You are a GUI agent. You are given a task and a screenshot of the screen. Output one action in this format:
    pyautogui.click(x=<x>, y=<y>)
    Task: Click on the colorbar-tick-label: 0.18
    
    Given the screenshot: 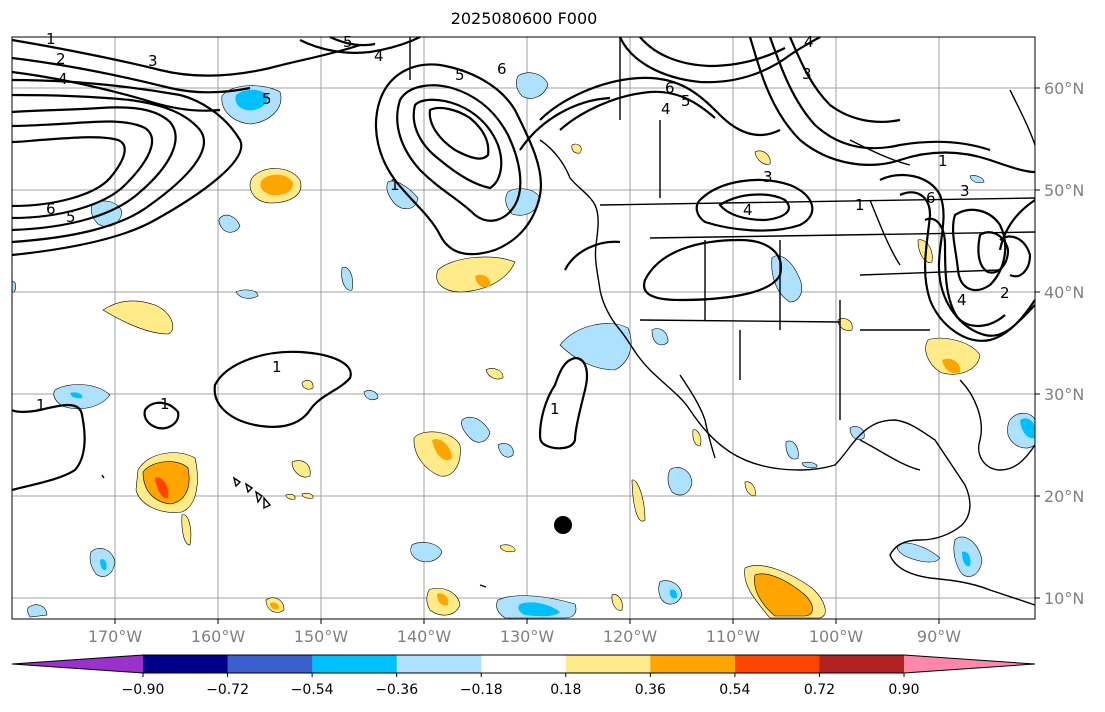 What is the action you would take?
    pyautogui.click(x=565, y=690)
    